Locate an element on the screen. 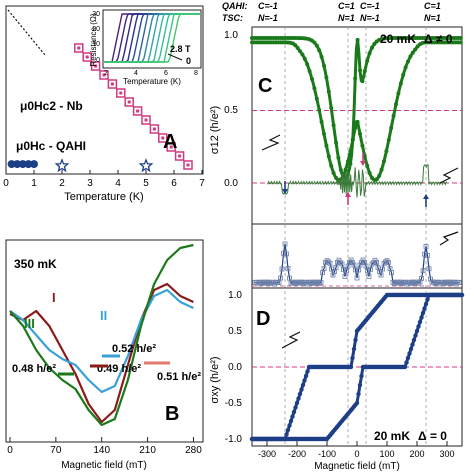 Image resolution: width=474 pixels, height=474 pixels. inset-field-low: 0 is located at coordinates (188, 61).